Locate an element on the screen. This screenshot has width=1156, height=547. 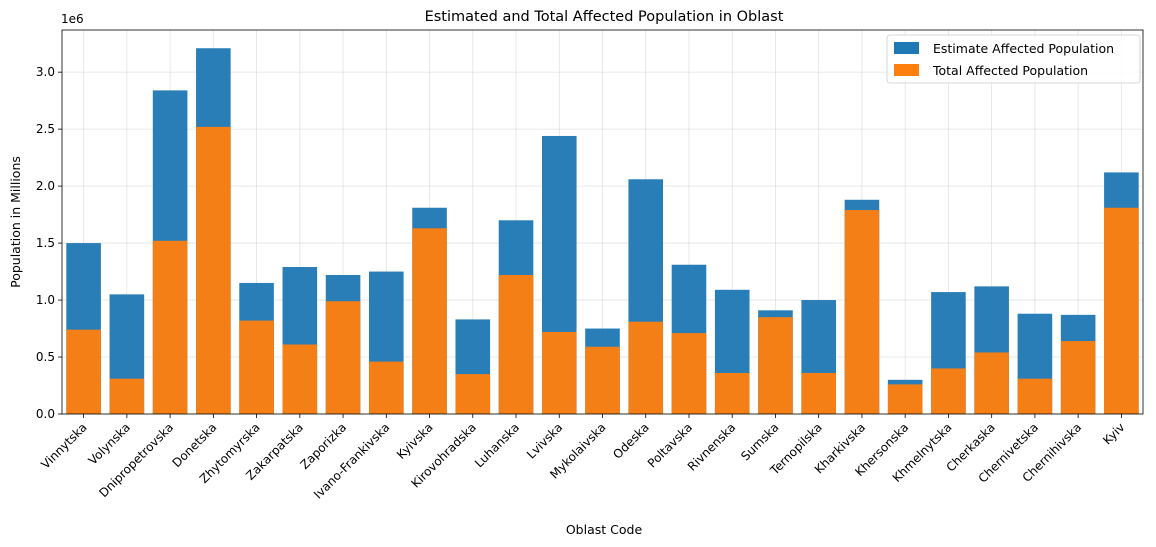
legend-swatch-total is located at coordinates (906, 70).